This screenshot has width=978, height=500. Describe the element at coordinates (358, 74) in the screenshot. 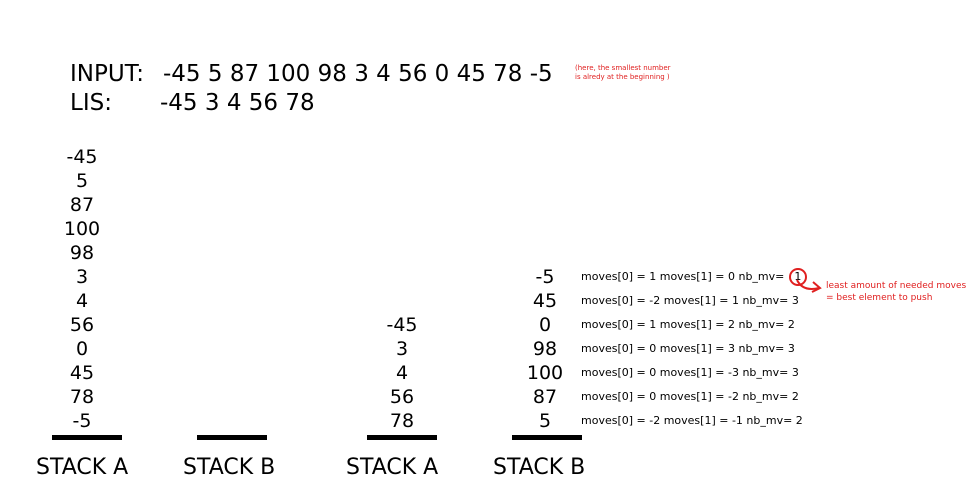

I see `input-values: -45 5 87 100 98 3 4 56 0 45 78 -5` at that location.